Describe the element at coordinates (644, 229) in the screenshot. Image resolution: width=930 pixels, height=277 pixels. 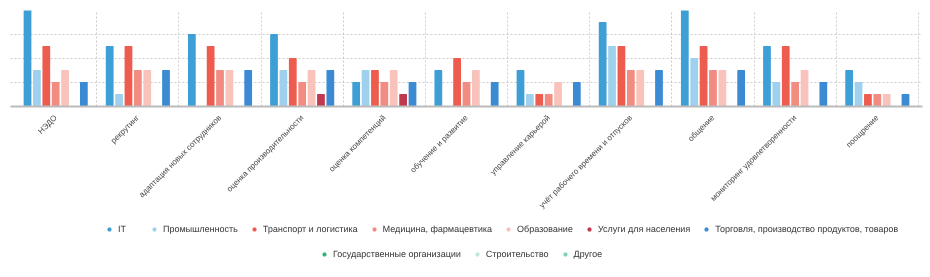
I see `legend-label: Услуги для населения` at that location.